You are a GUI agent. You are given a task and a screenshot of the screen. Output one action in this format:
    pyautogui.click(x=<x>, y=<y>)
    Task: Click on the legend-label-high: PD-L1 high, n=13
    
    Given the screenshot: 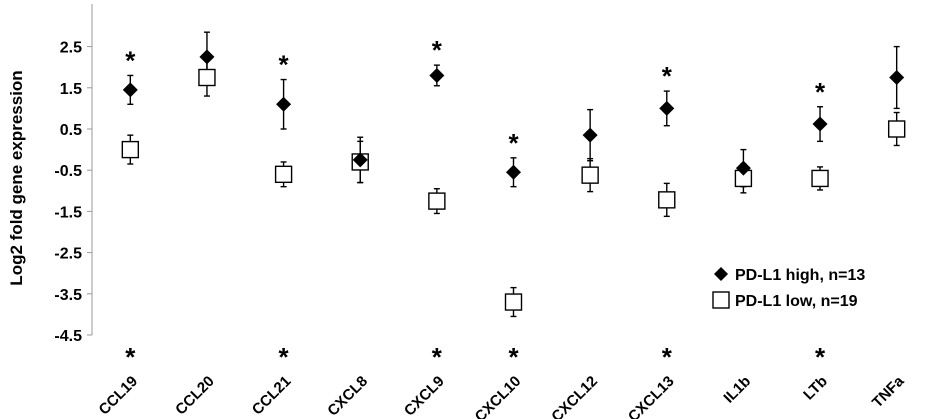 What is the action you would take?
    pyautogui.click(x=800, y=275)
    